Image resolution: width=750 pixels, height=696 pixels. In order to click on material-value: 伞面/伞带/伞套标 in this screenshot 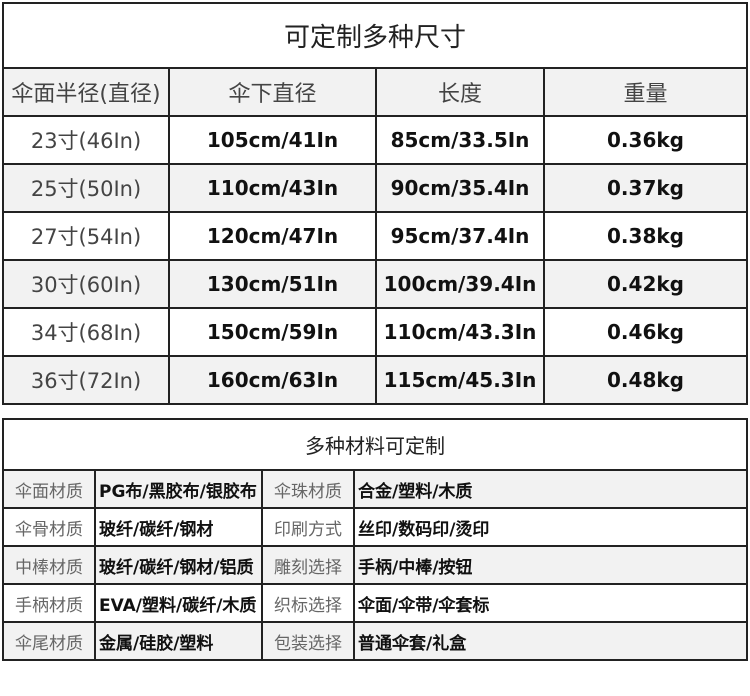, I will do `click(550, 603)`.